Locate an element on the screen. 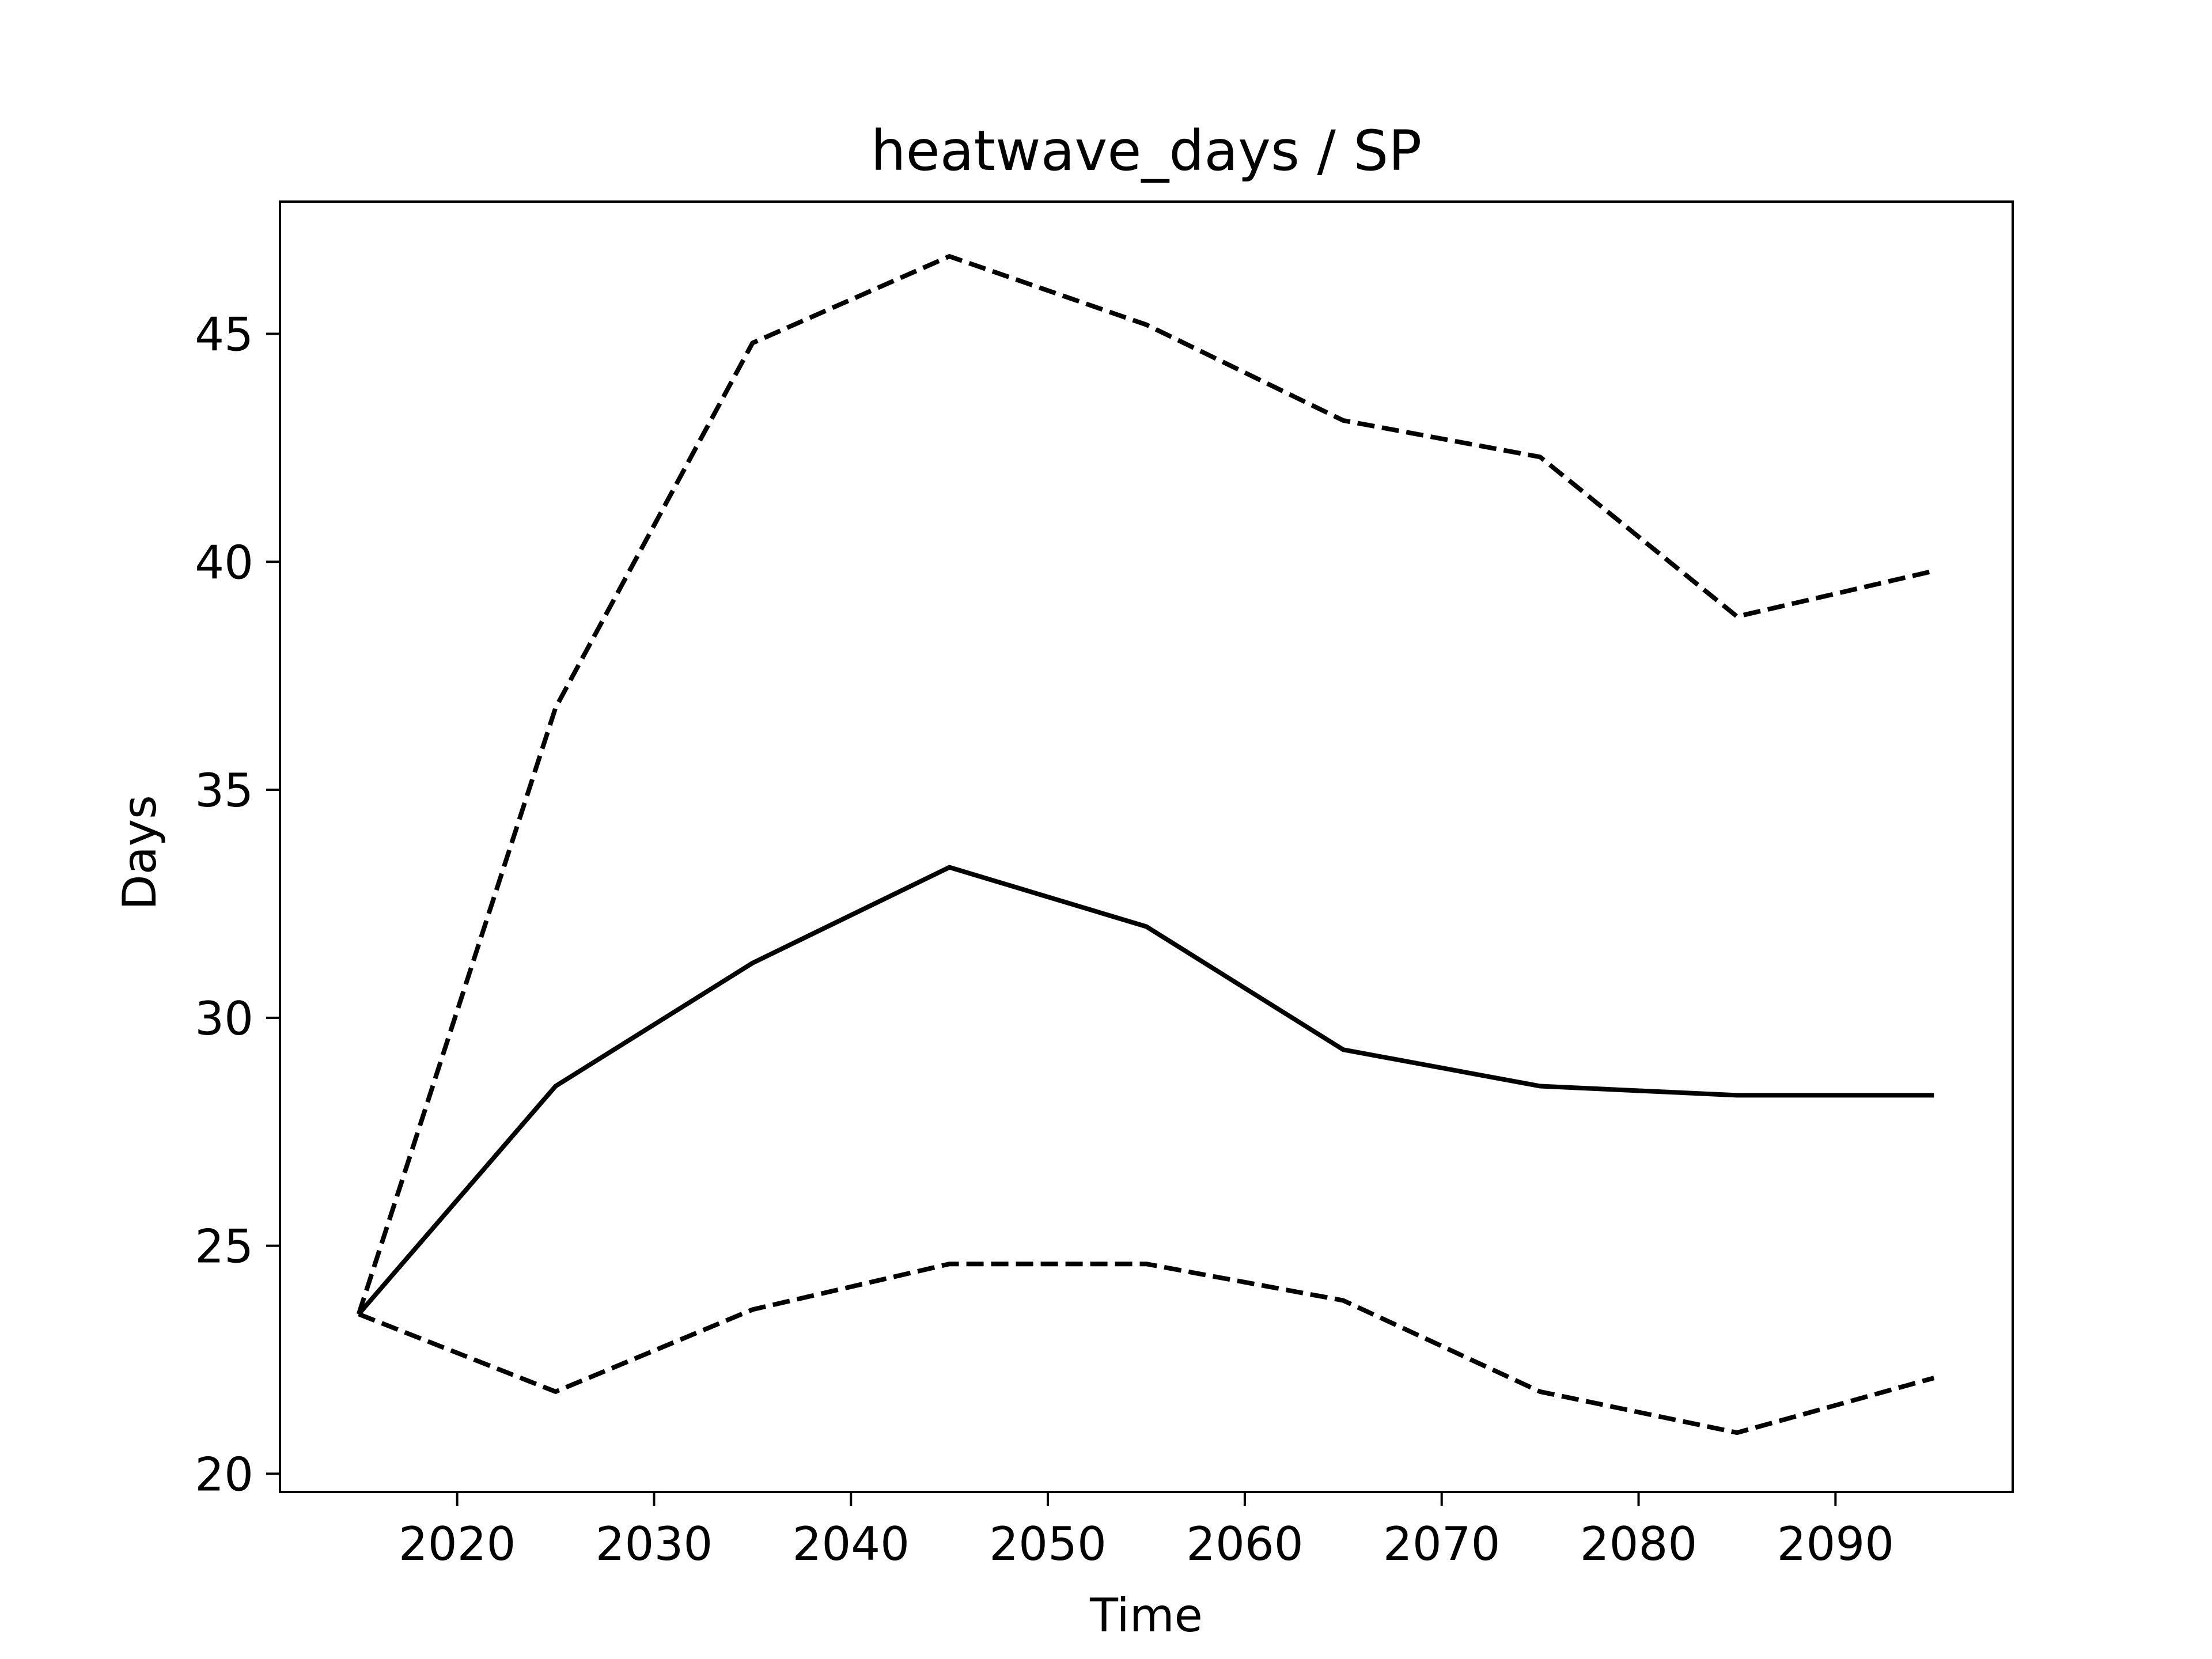  y-tick-label: 25 is located at coordinates (224, 1247).